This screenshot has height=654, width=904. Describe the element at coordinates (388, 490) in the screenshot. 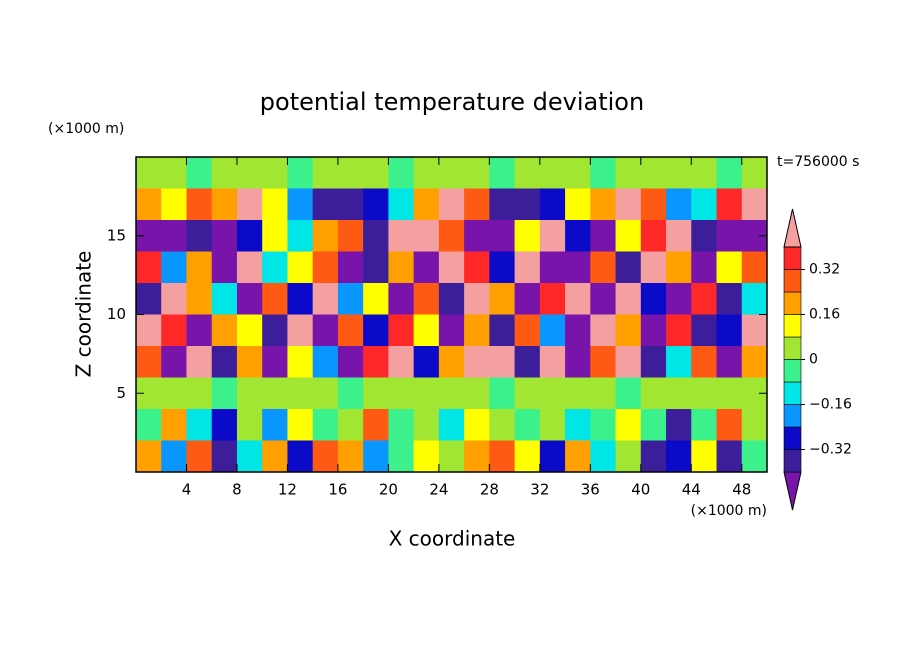

I see `x-tick-label: 20` at that location.